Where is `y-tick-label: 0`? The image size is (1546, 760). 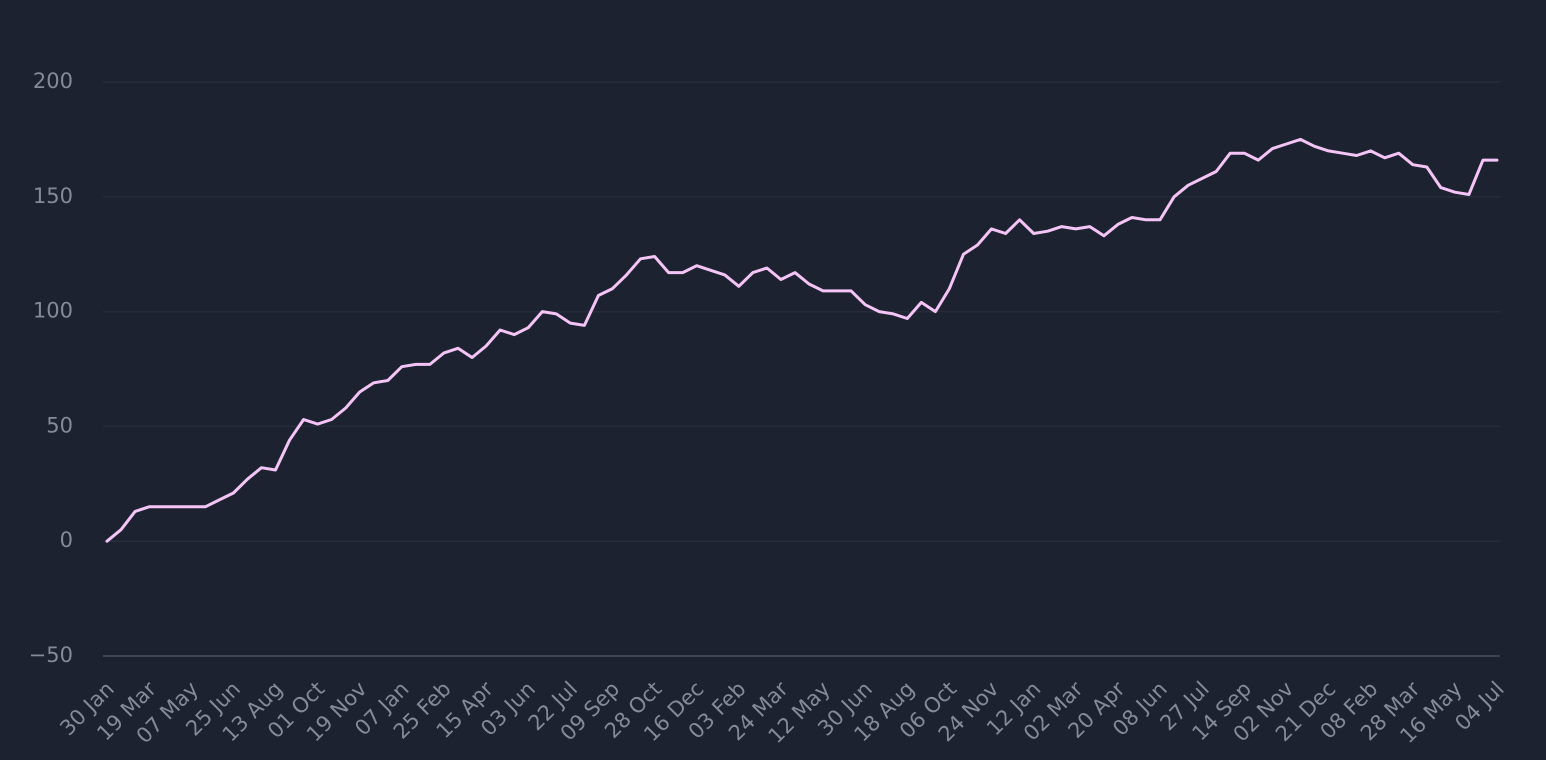 y-tick-label: 0 is located at coordinates (66, 540).